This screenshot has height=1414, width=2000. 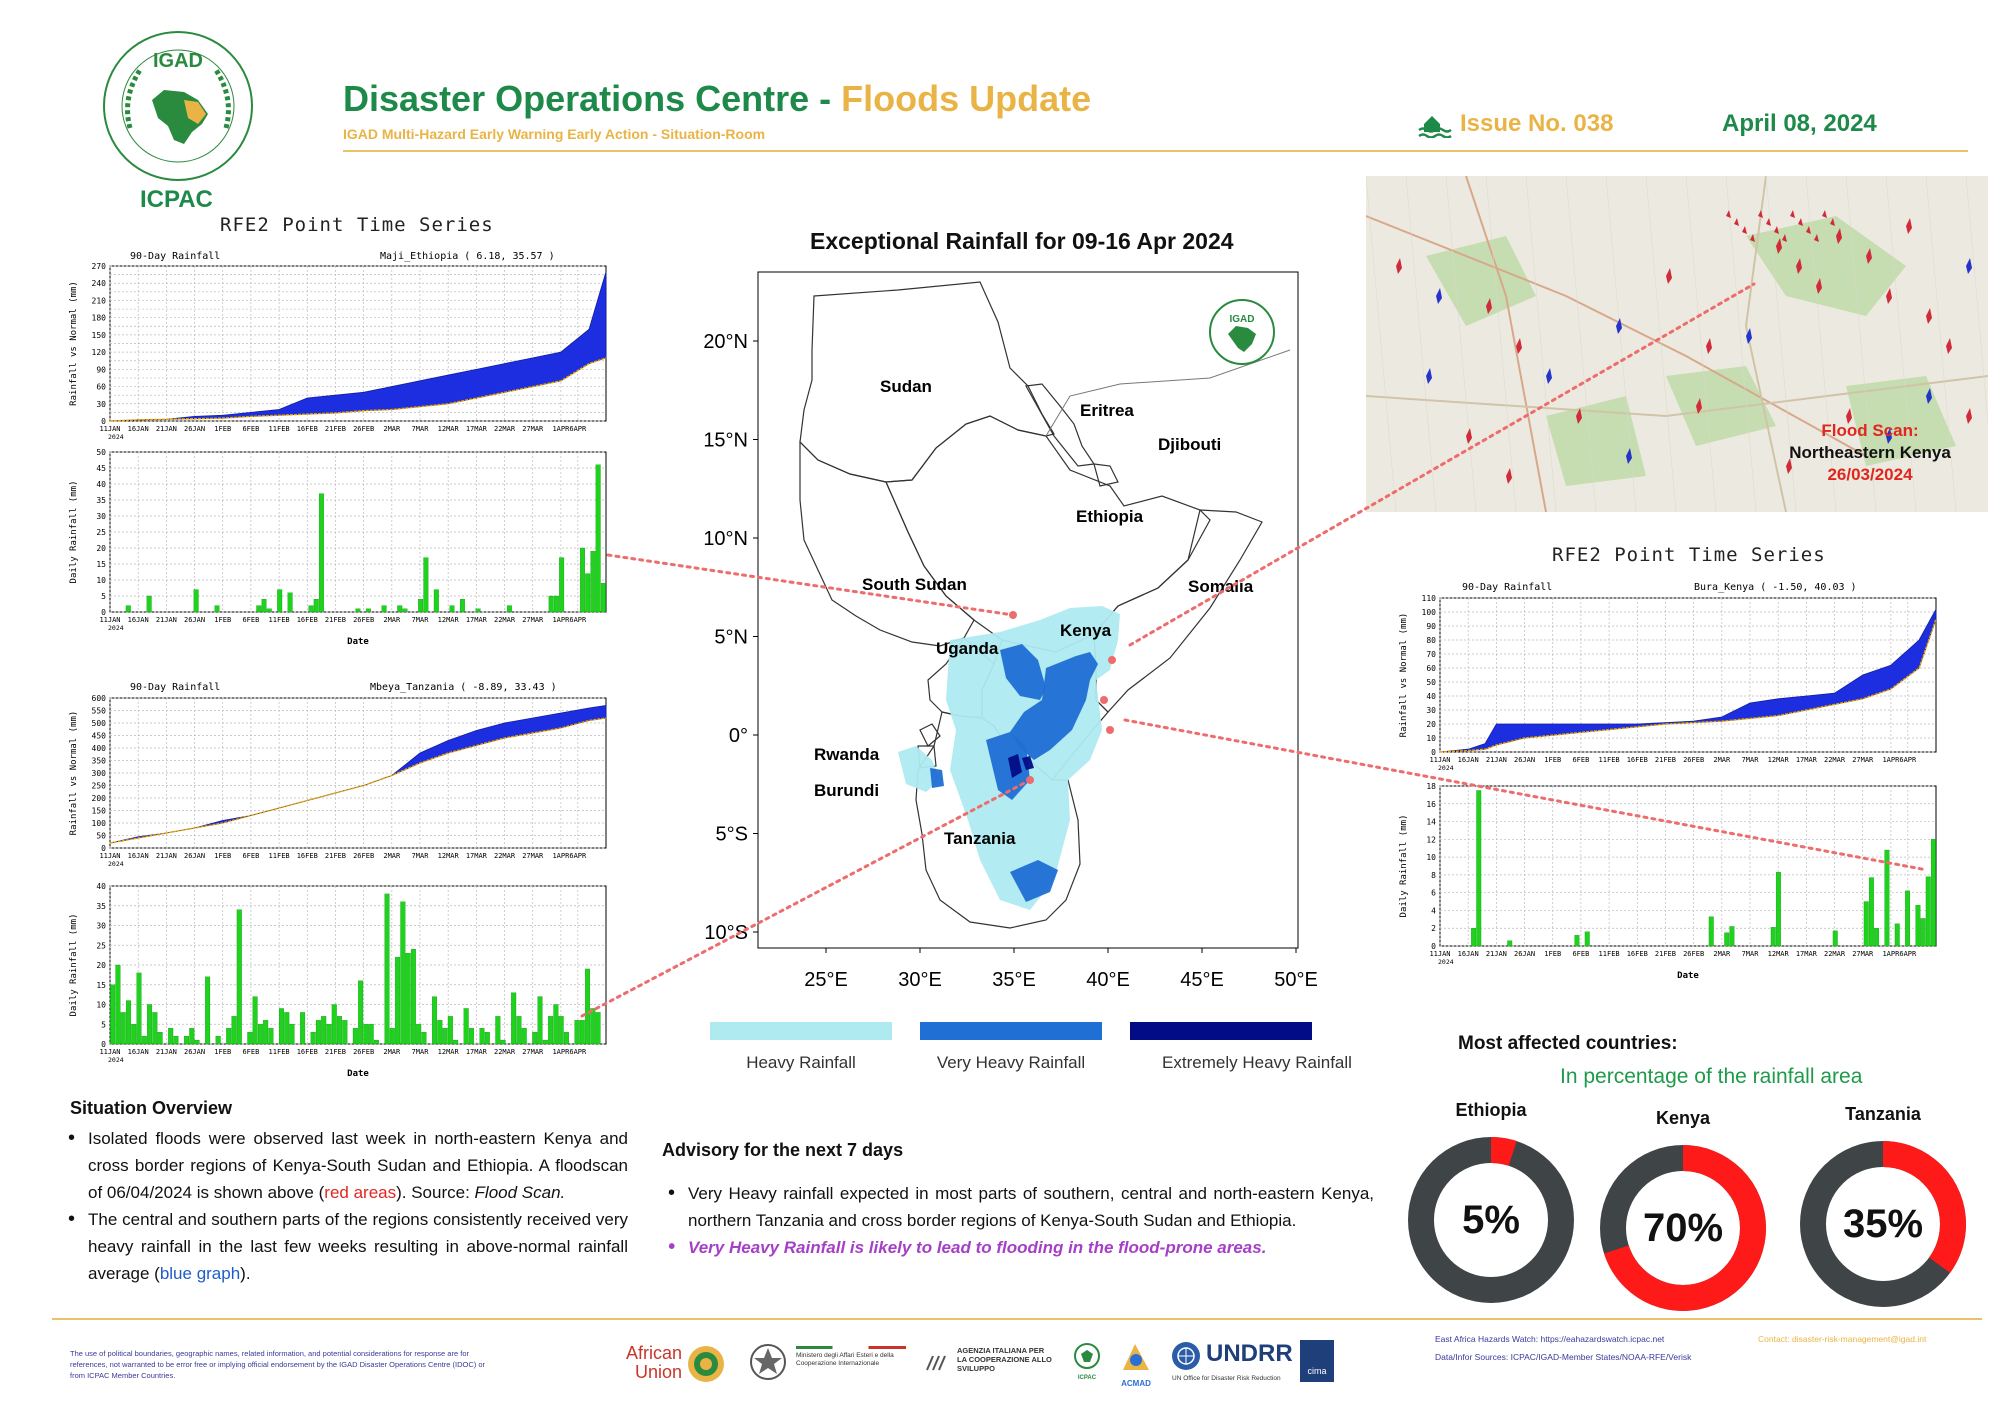 What do you see at coordinates (1775, 587) in the screenshot?
I see `chart-location: Bura_Kenya ( -1.50, 40.03 )` at bounding box center [1775, 587].